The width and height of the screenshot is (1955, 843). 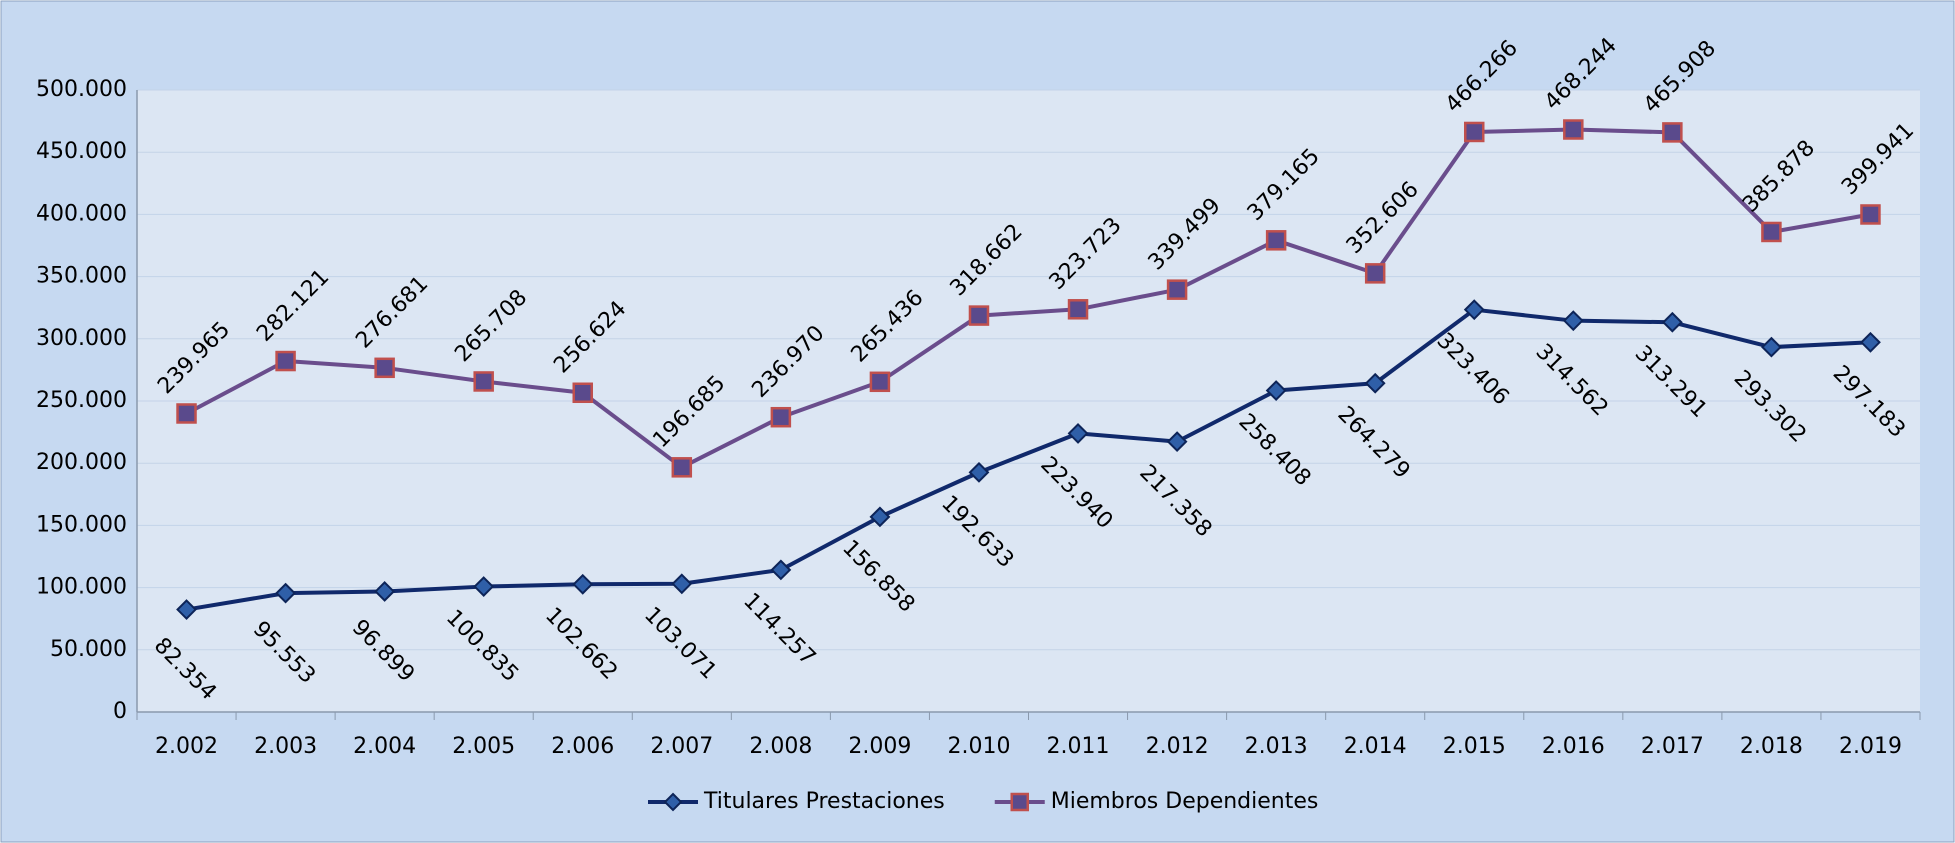 I want to click on x-tick-label: 2.015, so click(x=1474, y=746).